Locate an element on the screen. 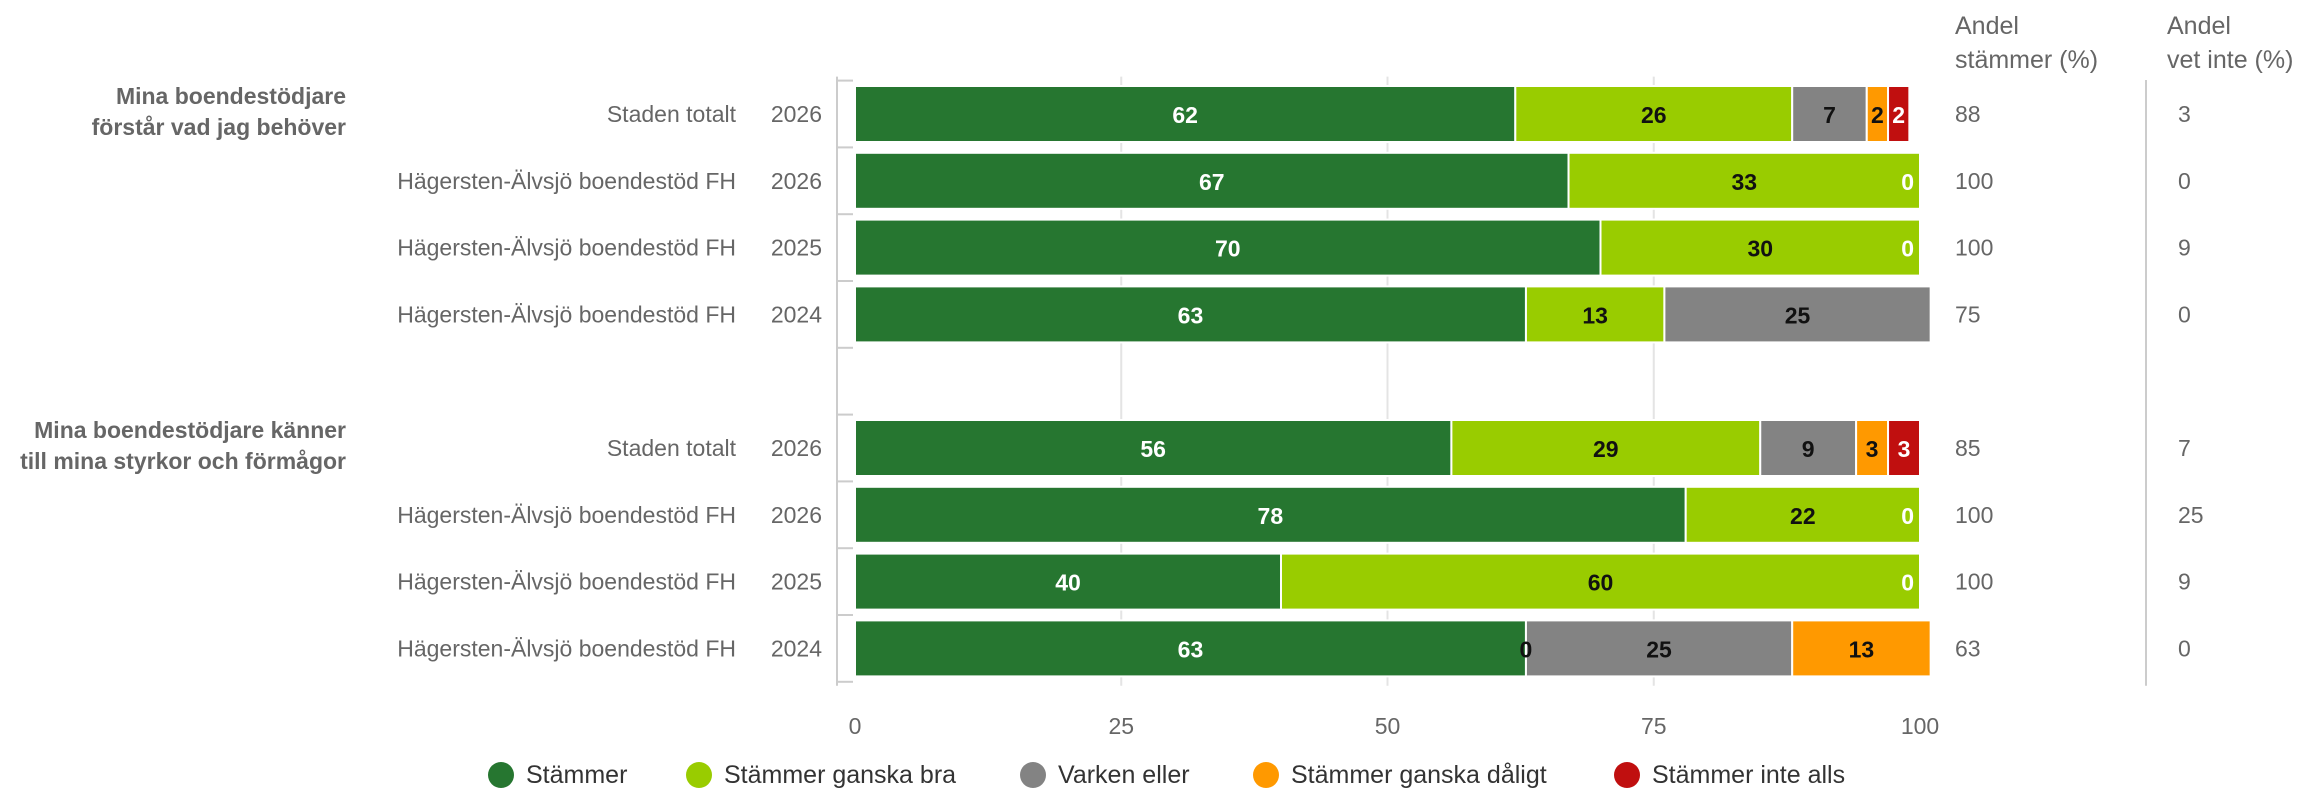  data-label: 62 is located at coordinates (1185, 115).